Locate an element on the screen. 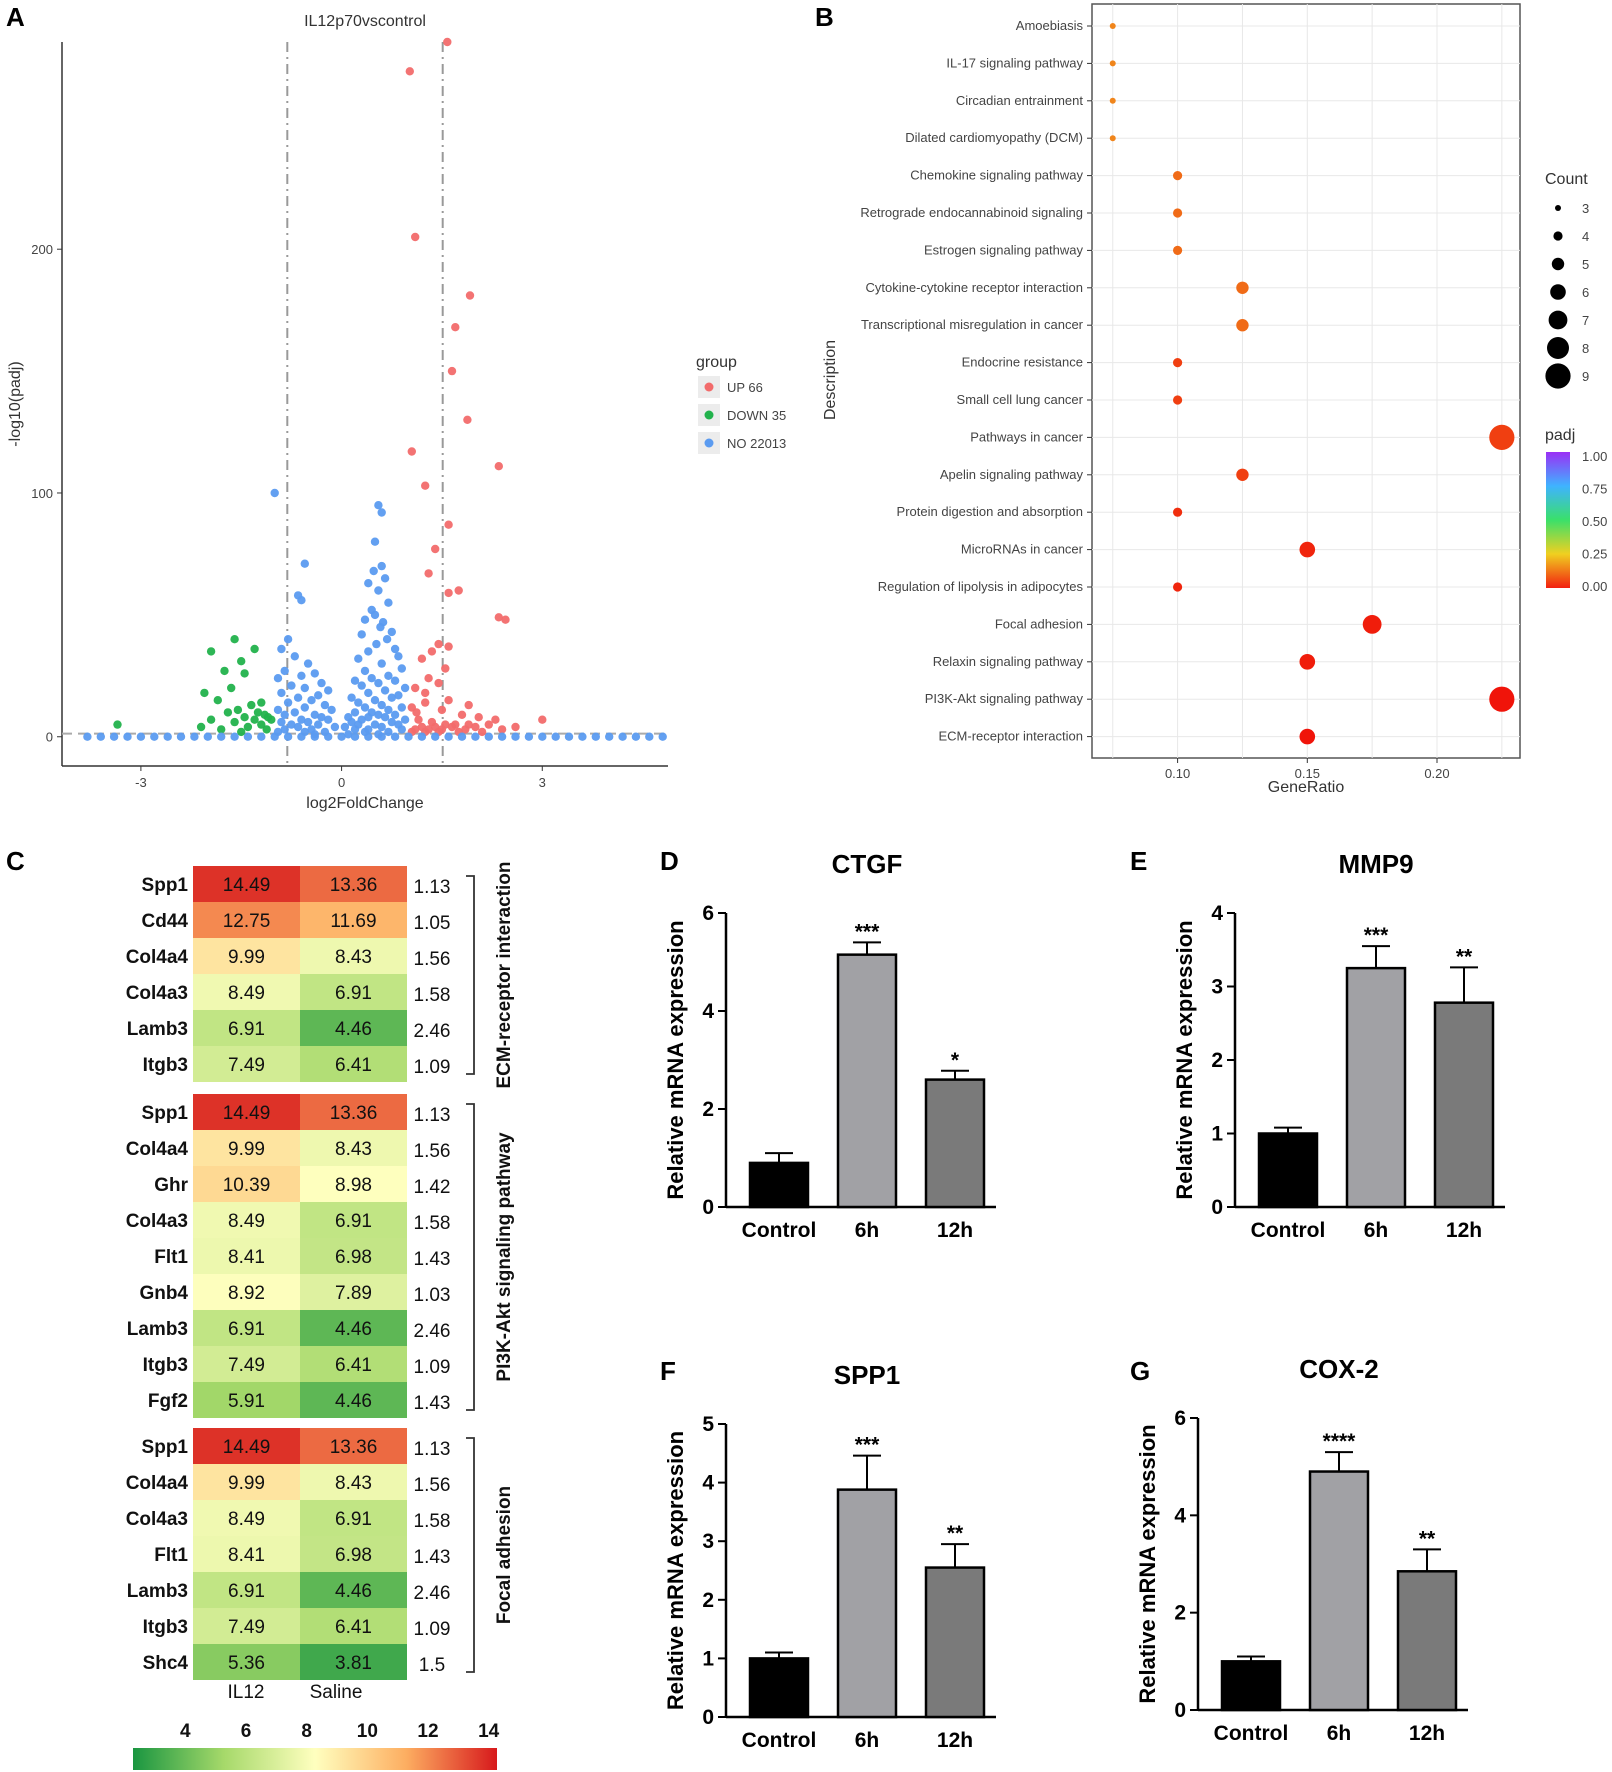  gene-label: Ghr is located at coordinates (171, 1185).